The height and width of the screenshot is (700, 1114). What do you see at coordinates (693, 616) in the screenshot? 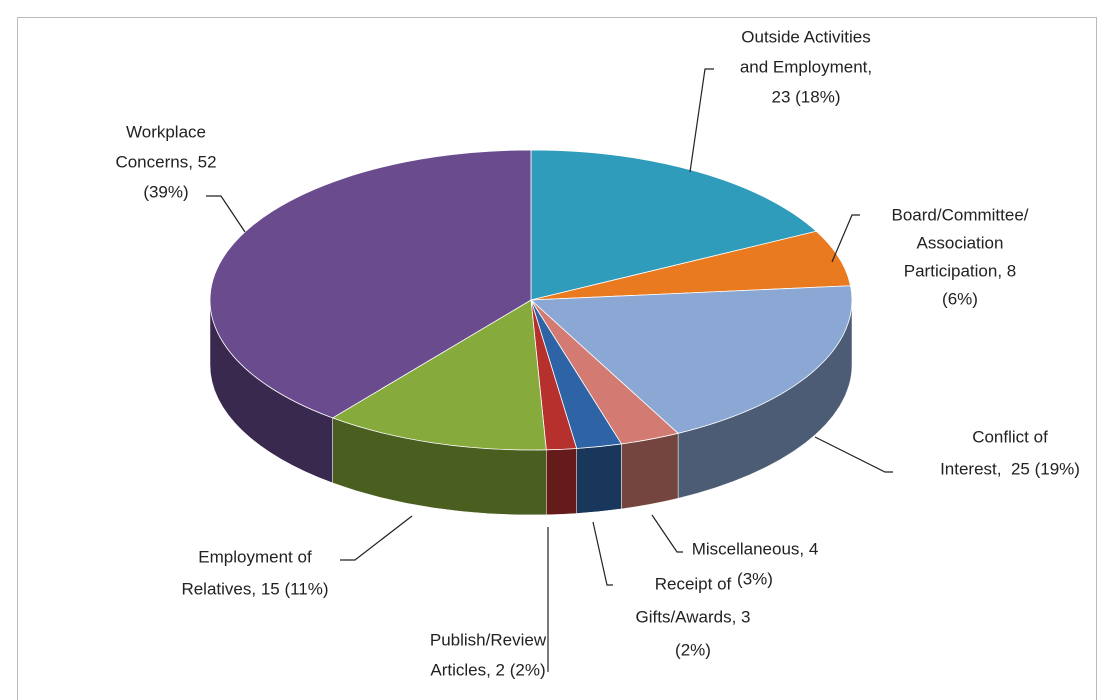
I see `slice-label: Gifts/Awards, 3` at bounding box center [693, 616].